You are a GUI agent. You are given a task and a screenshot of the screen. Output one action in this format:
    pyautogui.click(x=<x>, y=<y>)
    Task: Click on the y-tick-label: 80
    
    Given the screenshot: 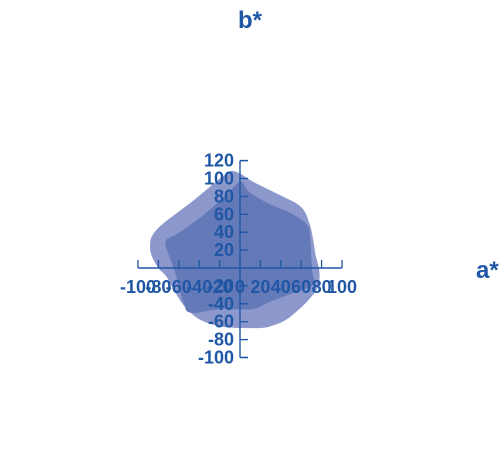 What is the action you would take?
    pyautogui.click(x=224, y=196)
    